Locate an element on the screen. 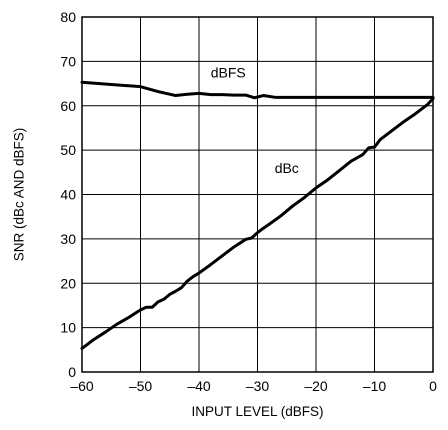 This screenshot has height=430, width=448. y-tick-label: 60 is located at coordinates (68, 106).